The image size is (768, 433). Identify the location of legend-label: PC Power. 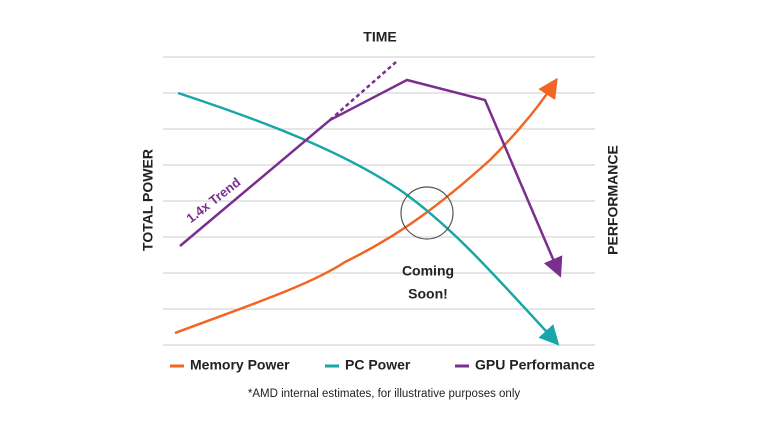
(378, 365).